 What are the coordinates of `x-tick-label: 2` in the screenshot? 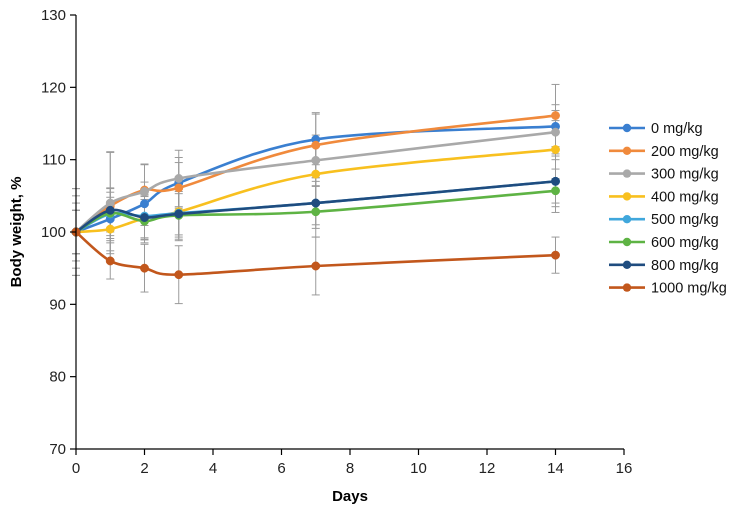 It's located at (144, 468).